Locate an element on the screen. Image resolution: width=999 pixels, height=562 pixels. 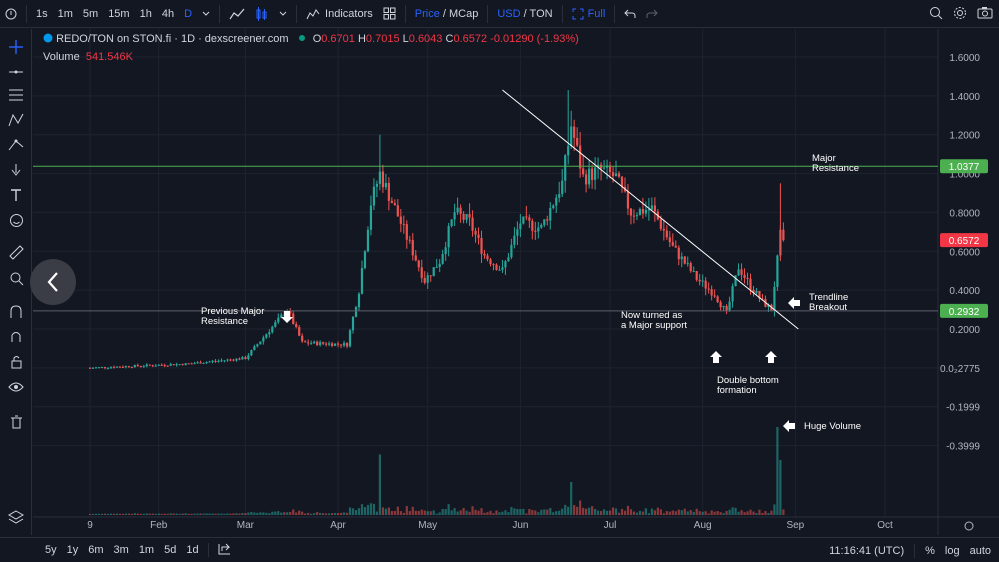
undo-icon is located at coordinates (630, 14).